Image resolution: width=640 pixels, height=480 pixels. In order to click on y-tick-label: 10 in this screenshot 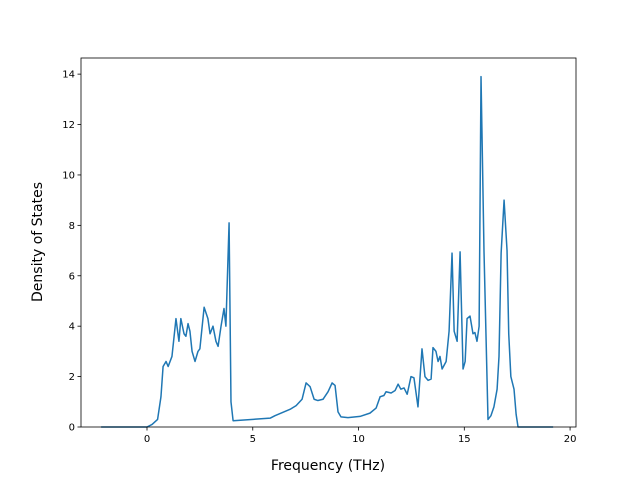, I will do `click(68, 175)`.